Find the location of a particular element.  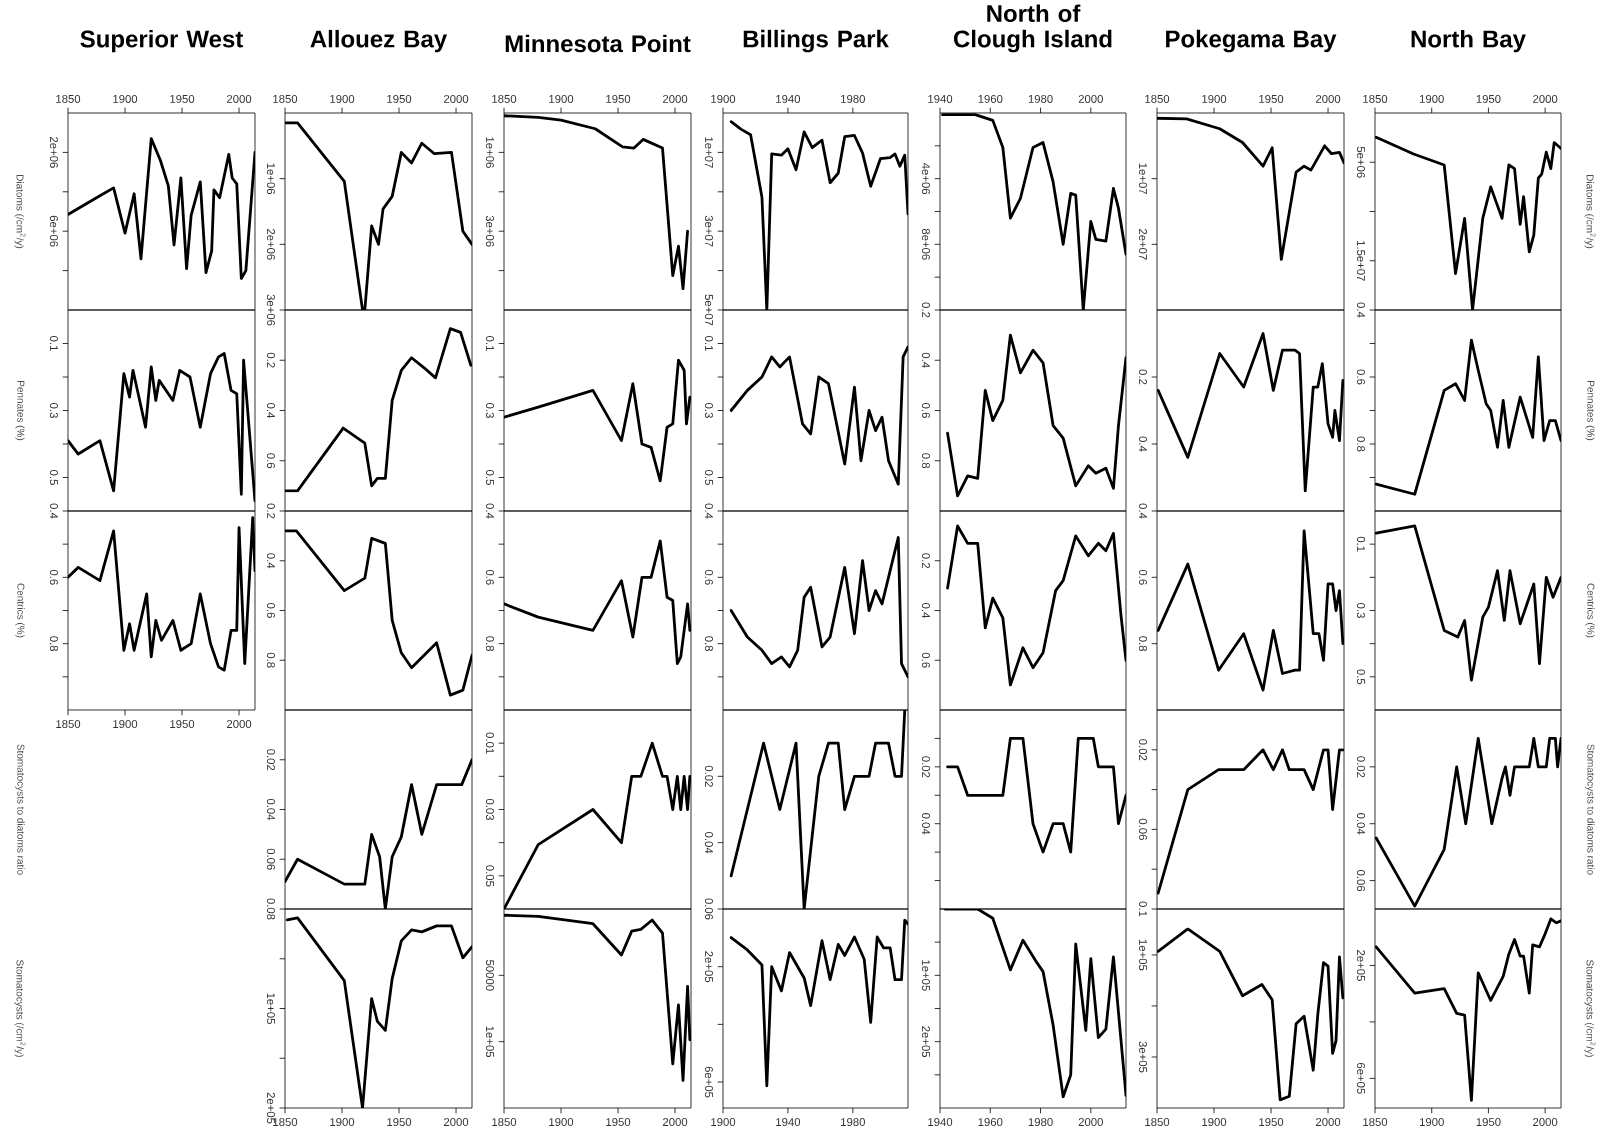

y-tick-label: 0.03 is located at coordinates (489, 809).